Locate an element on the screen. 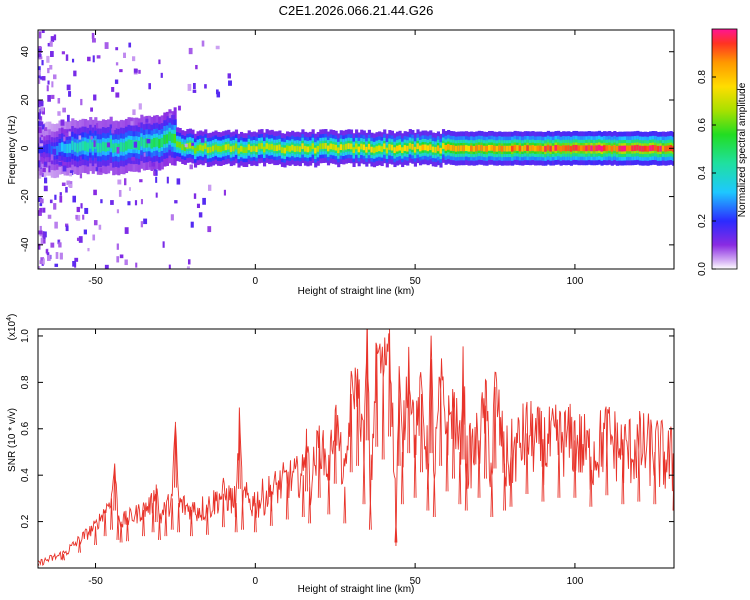 This screenshot has height=600, width=750. snr-ytick-label: 1.0 is located at coordinates (25, 336).